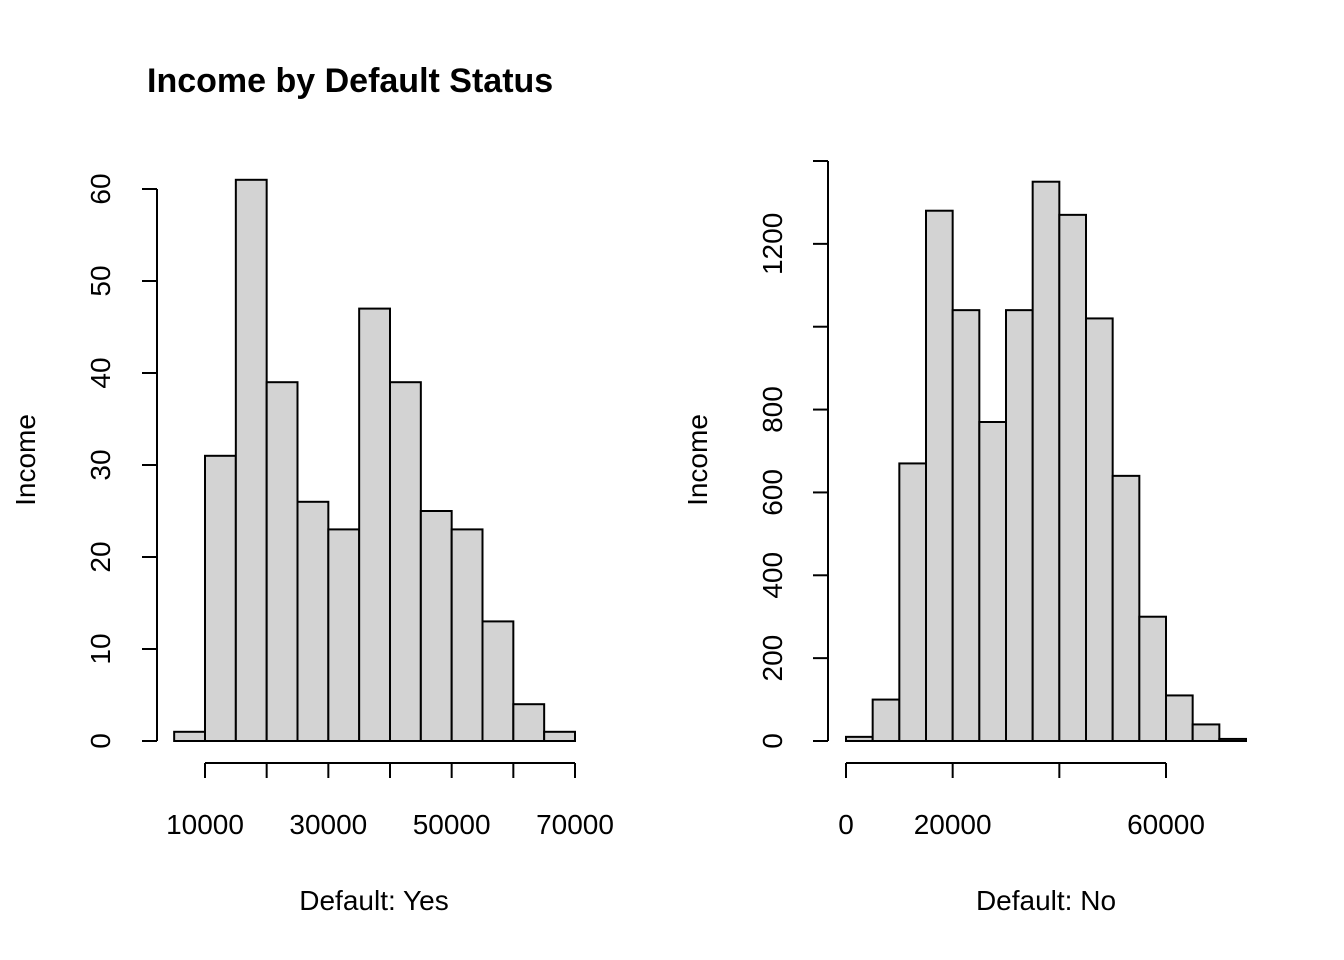 The height and width of the screenshot is (960, 1344). Describe the element at coordinates (953, 824) in the screenshot. I see `x-tick-label: 20000` at that location.